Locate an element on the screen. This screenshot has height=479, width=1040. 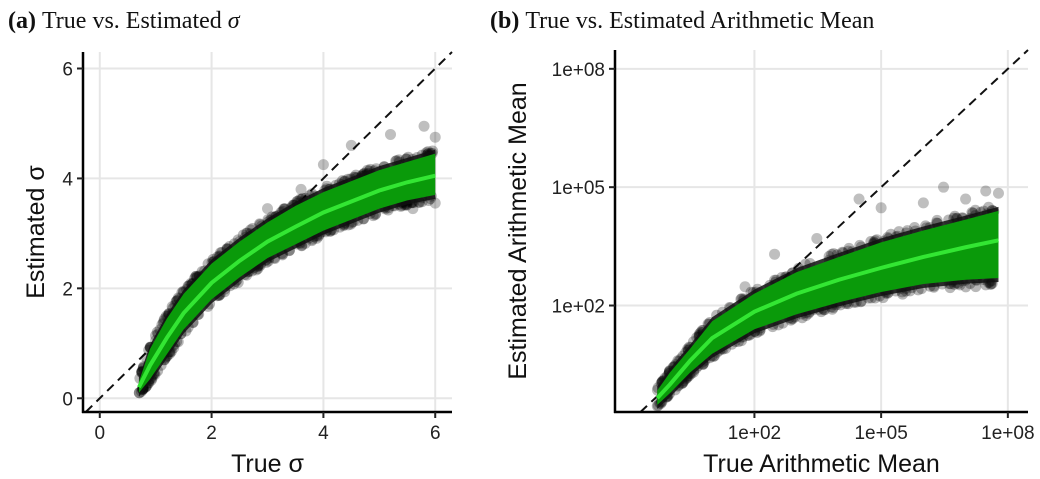
a-band is located at coordinates (287, 273).